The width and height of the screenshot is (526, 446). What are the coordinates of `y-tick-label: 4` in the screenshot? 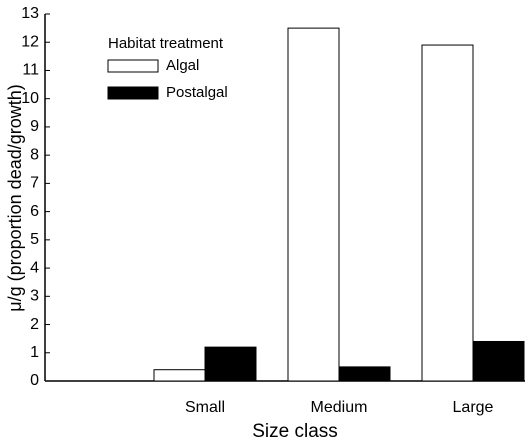 It's located at (34, 267).